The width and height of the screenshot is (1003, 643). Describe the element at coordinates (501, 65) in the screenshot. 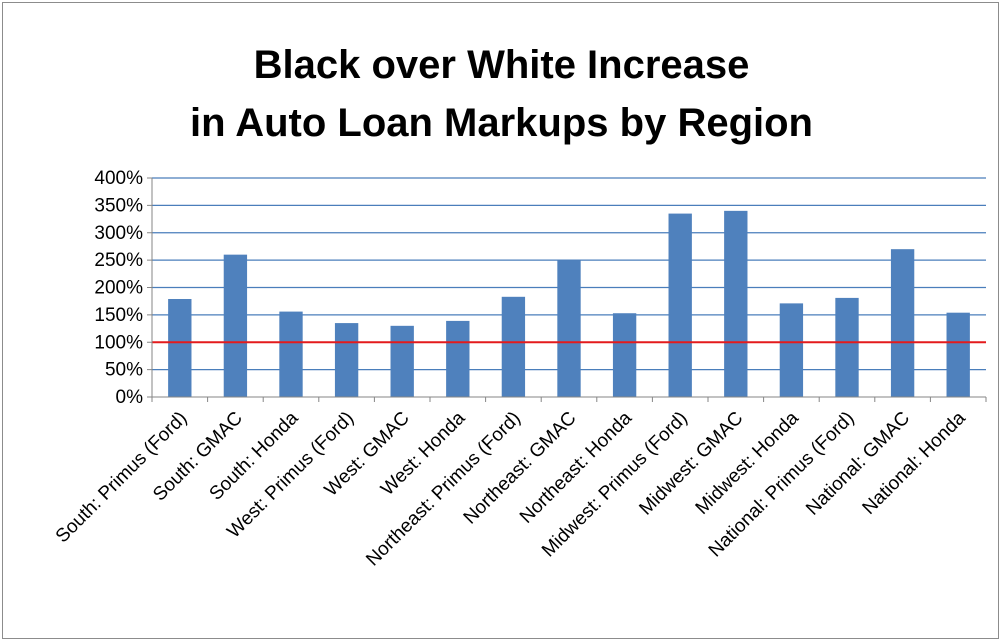

I see `chart-title-line-1: Black over White Increase` at that location.